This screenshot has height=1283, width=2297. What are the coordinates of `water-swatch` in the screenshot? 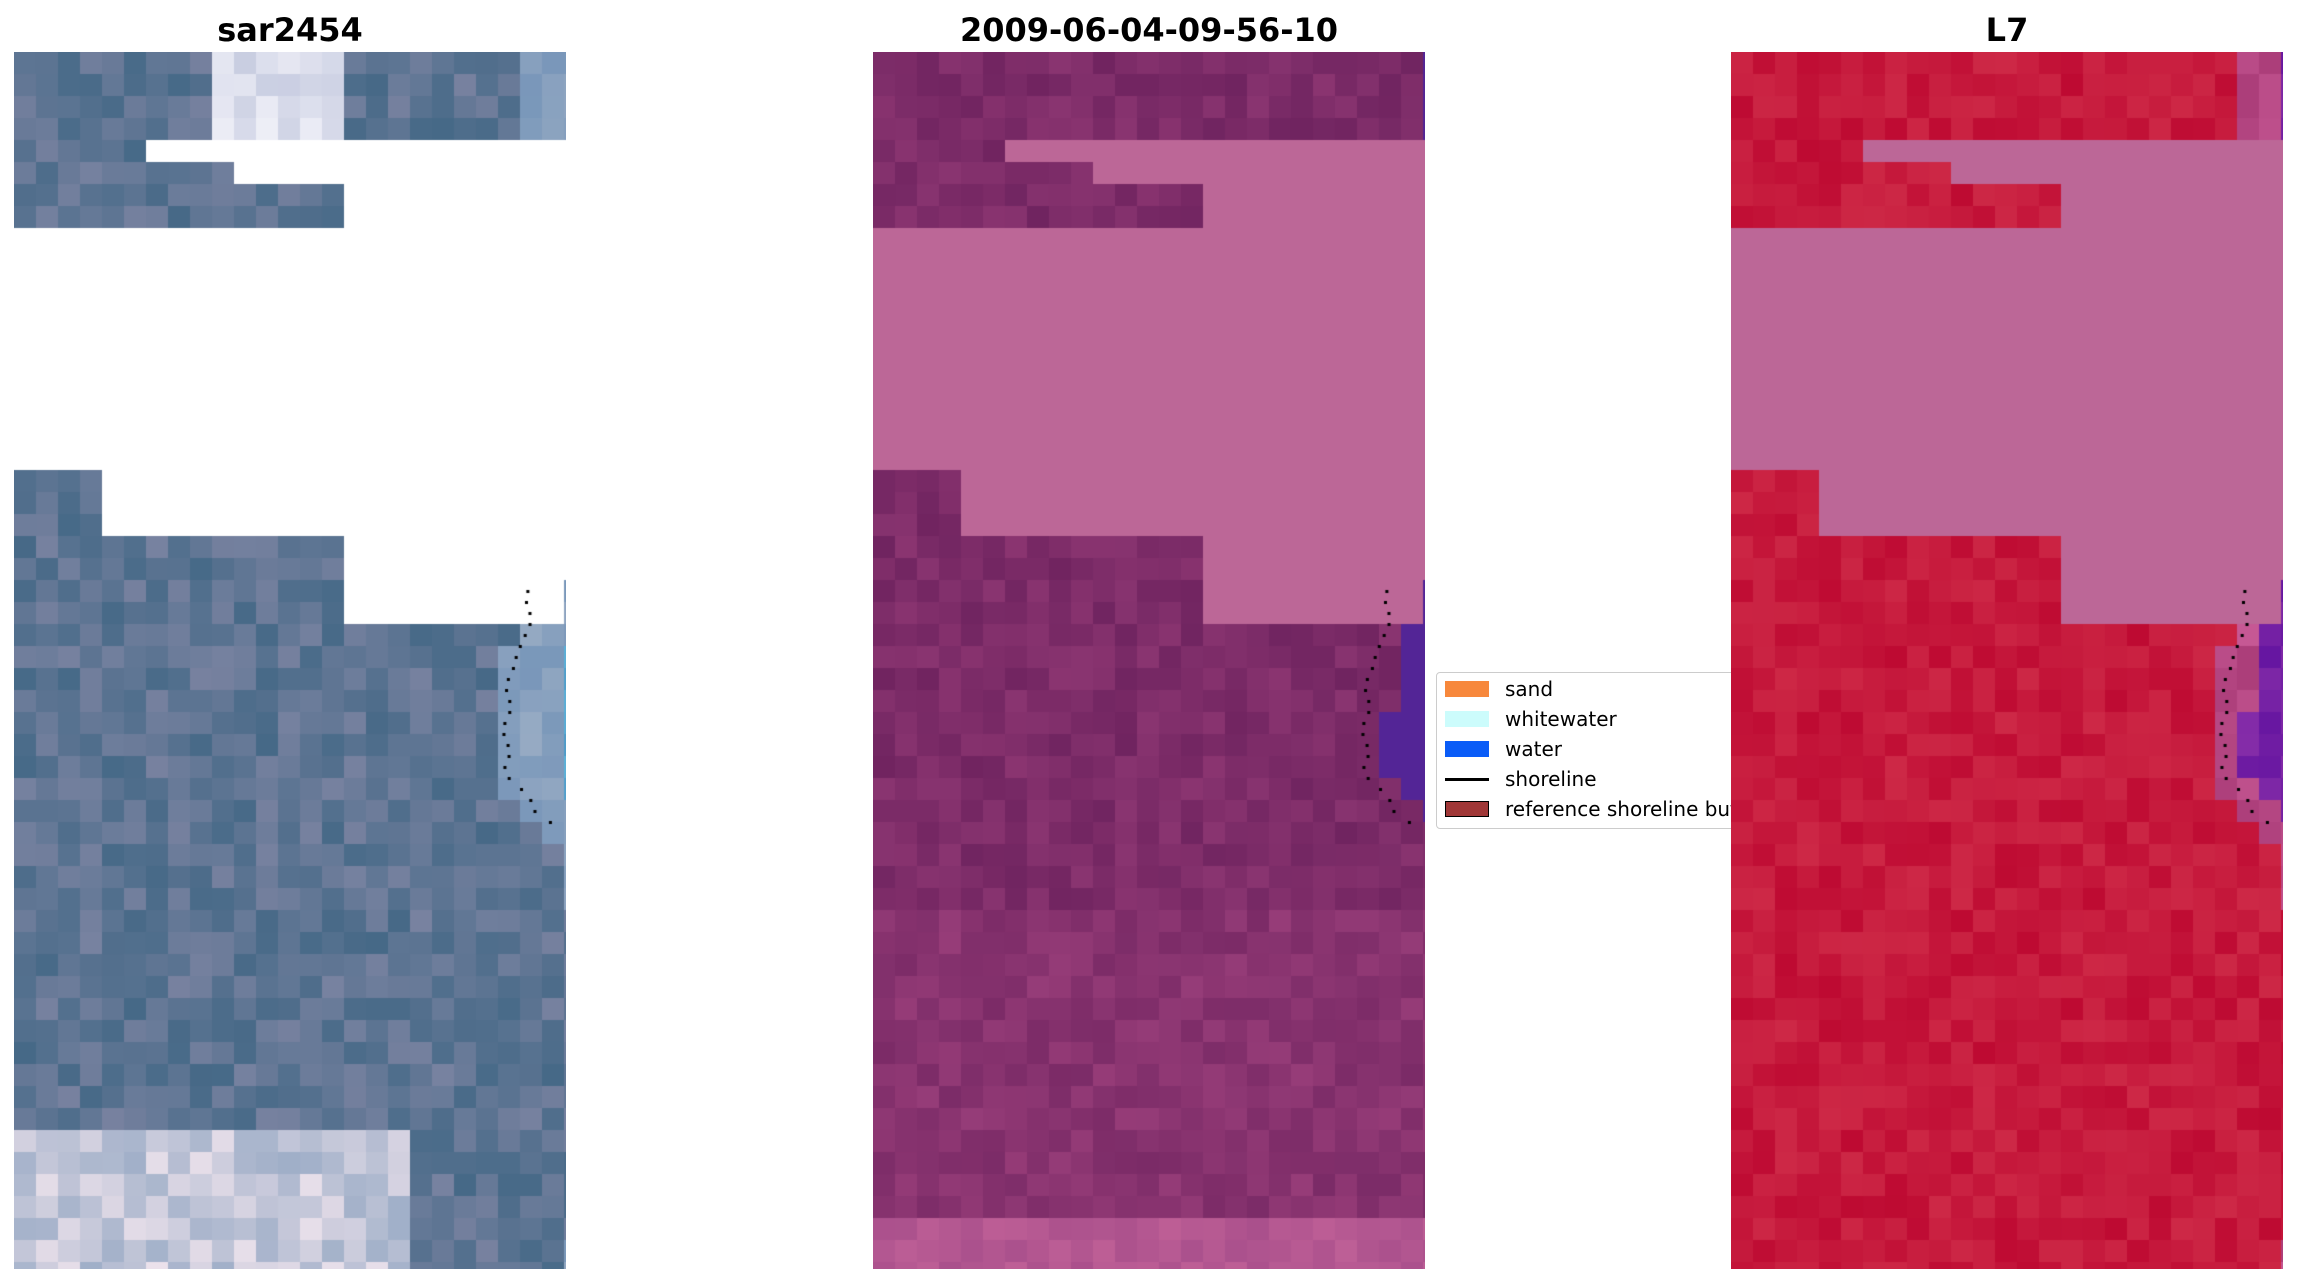 It's located at (1467, 749).